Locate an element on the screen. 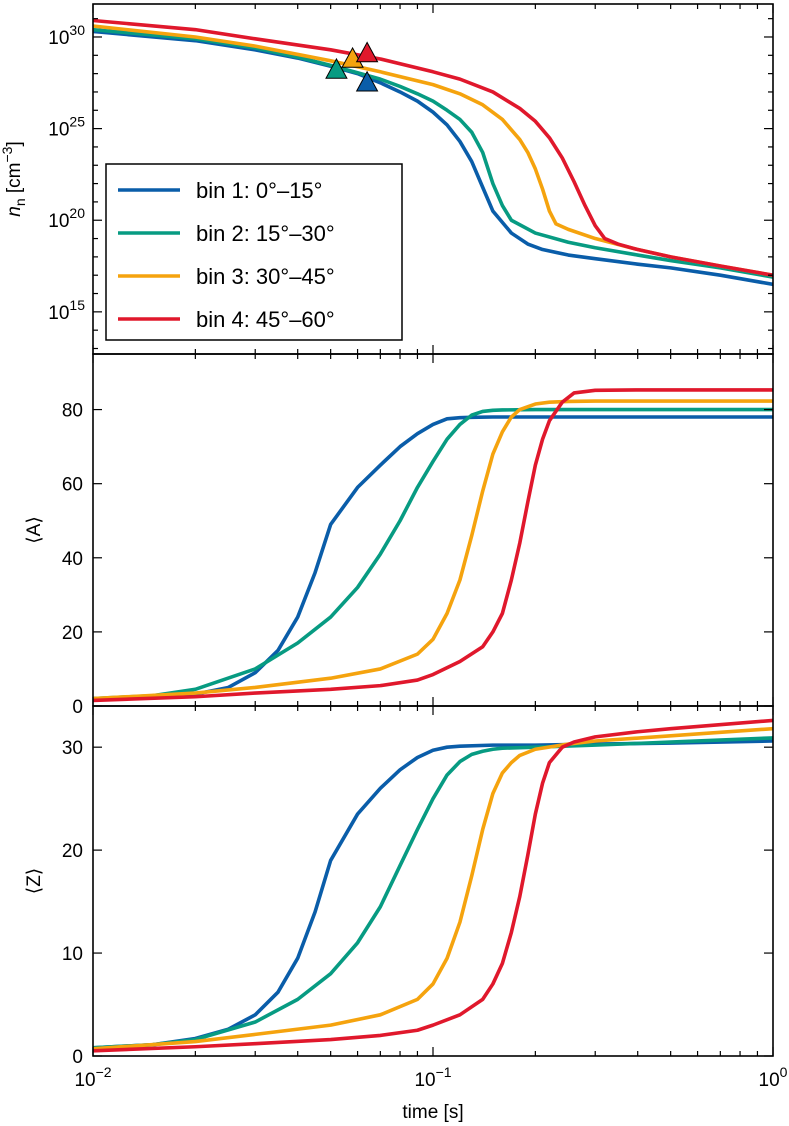  legend-label-bin-2: bin 2: 15°–30° is located at coordinates (265, 233).